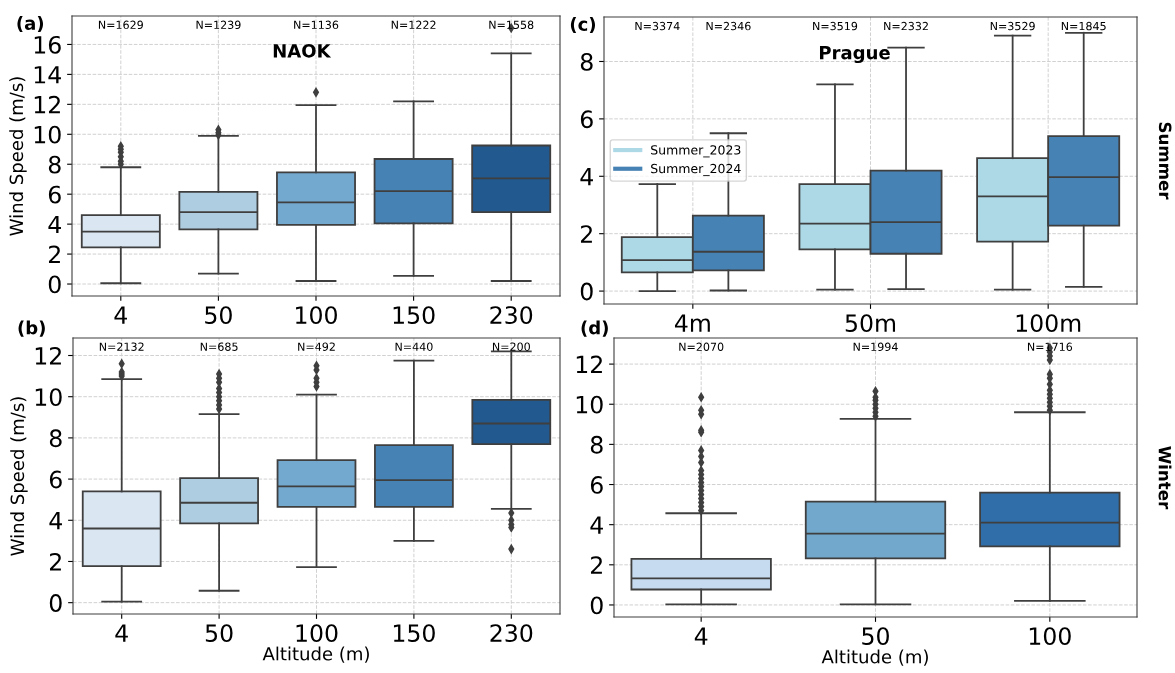  I want to click on annotation: N=1994, so click(875, 346).